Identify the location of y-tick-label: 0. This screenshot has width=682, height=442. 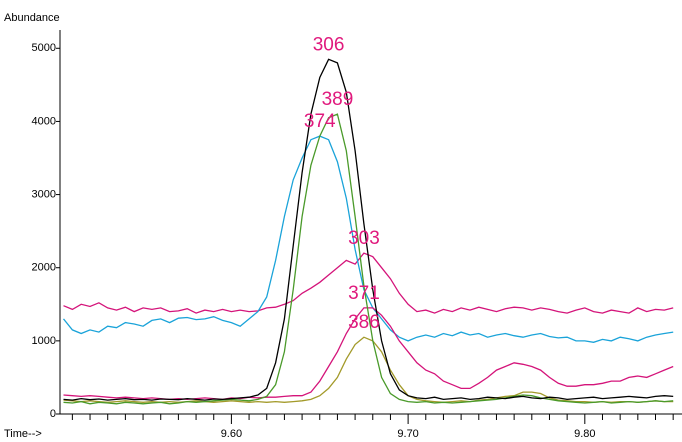
(53, 414).